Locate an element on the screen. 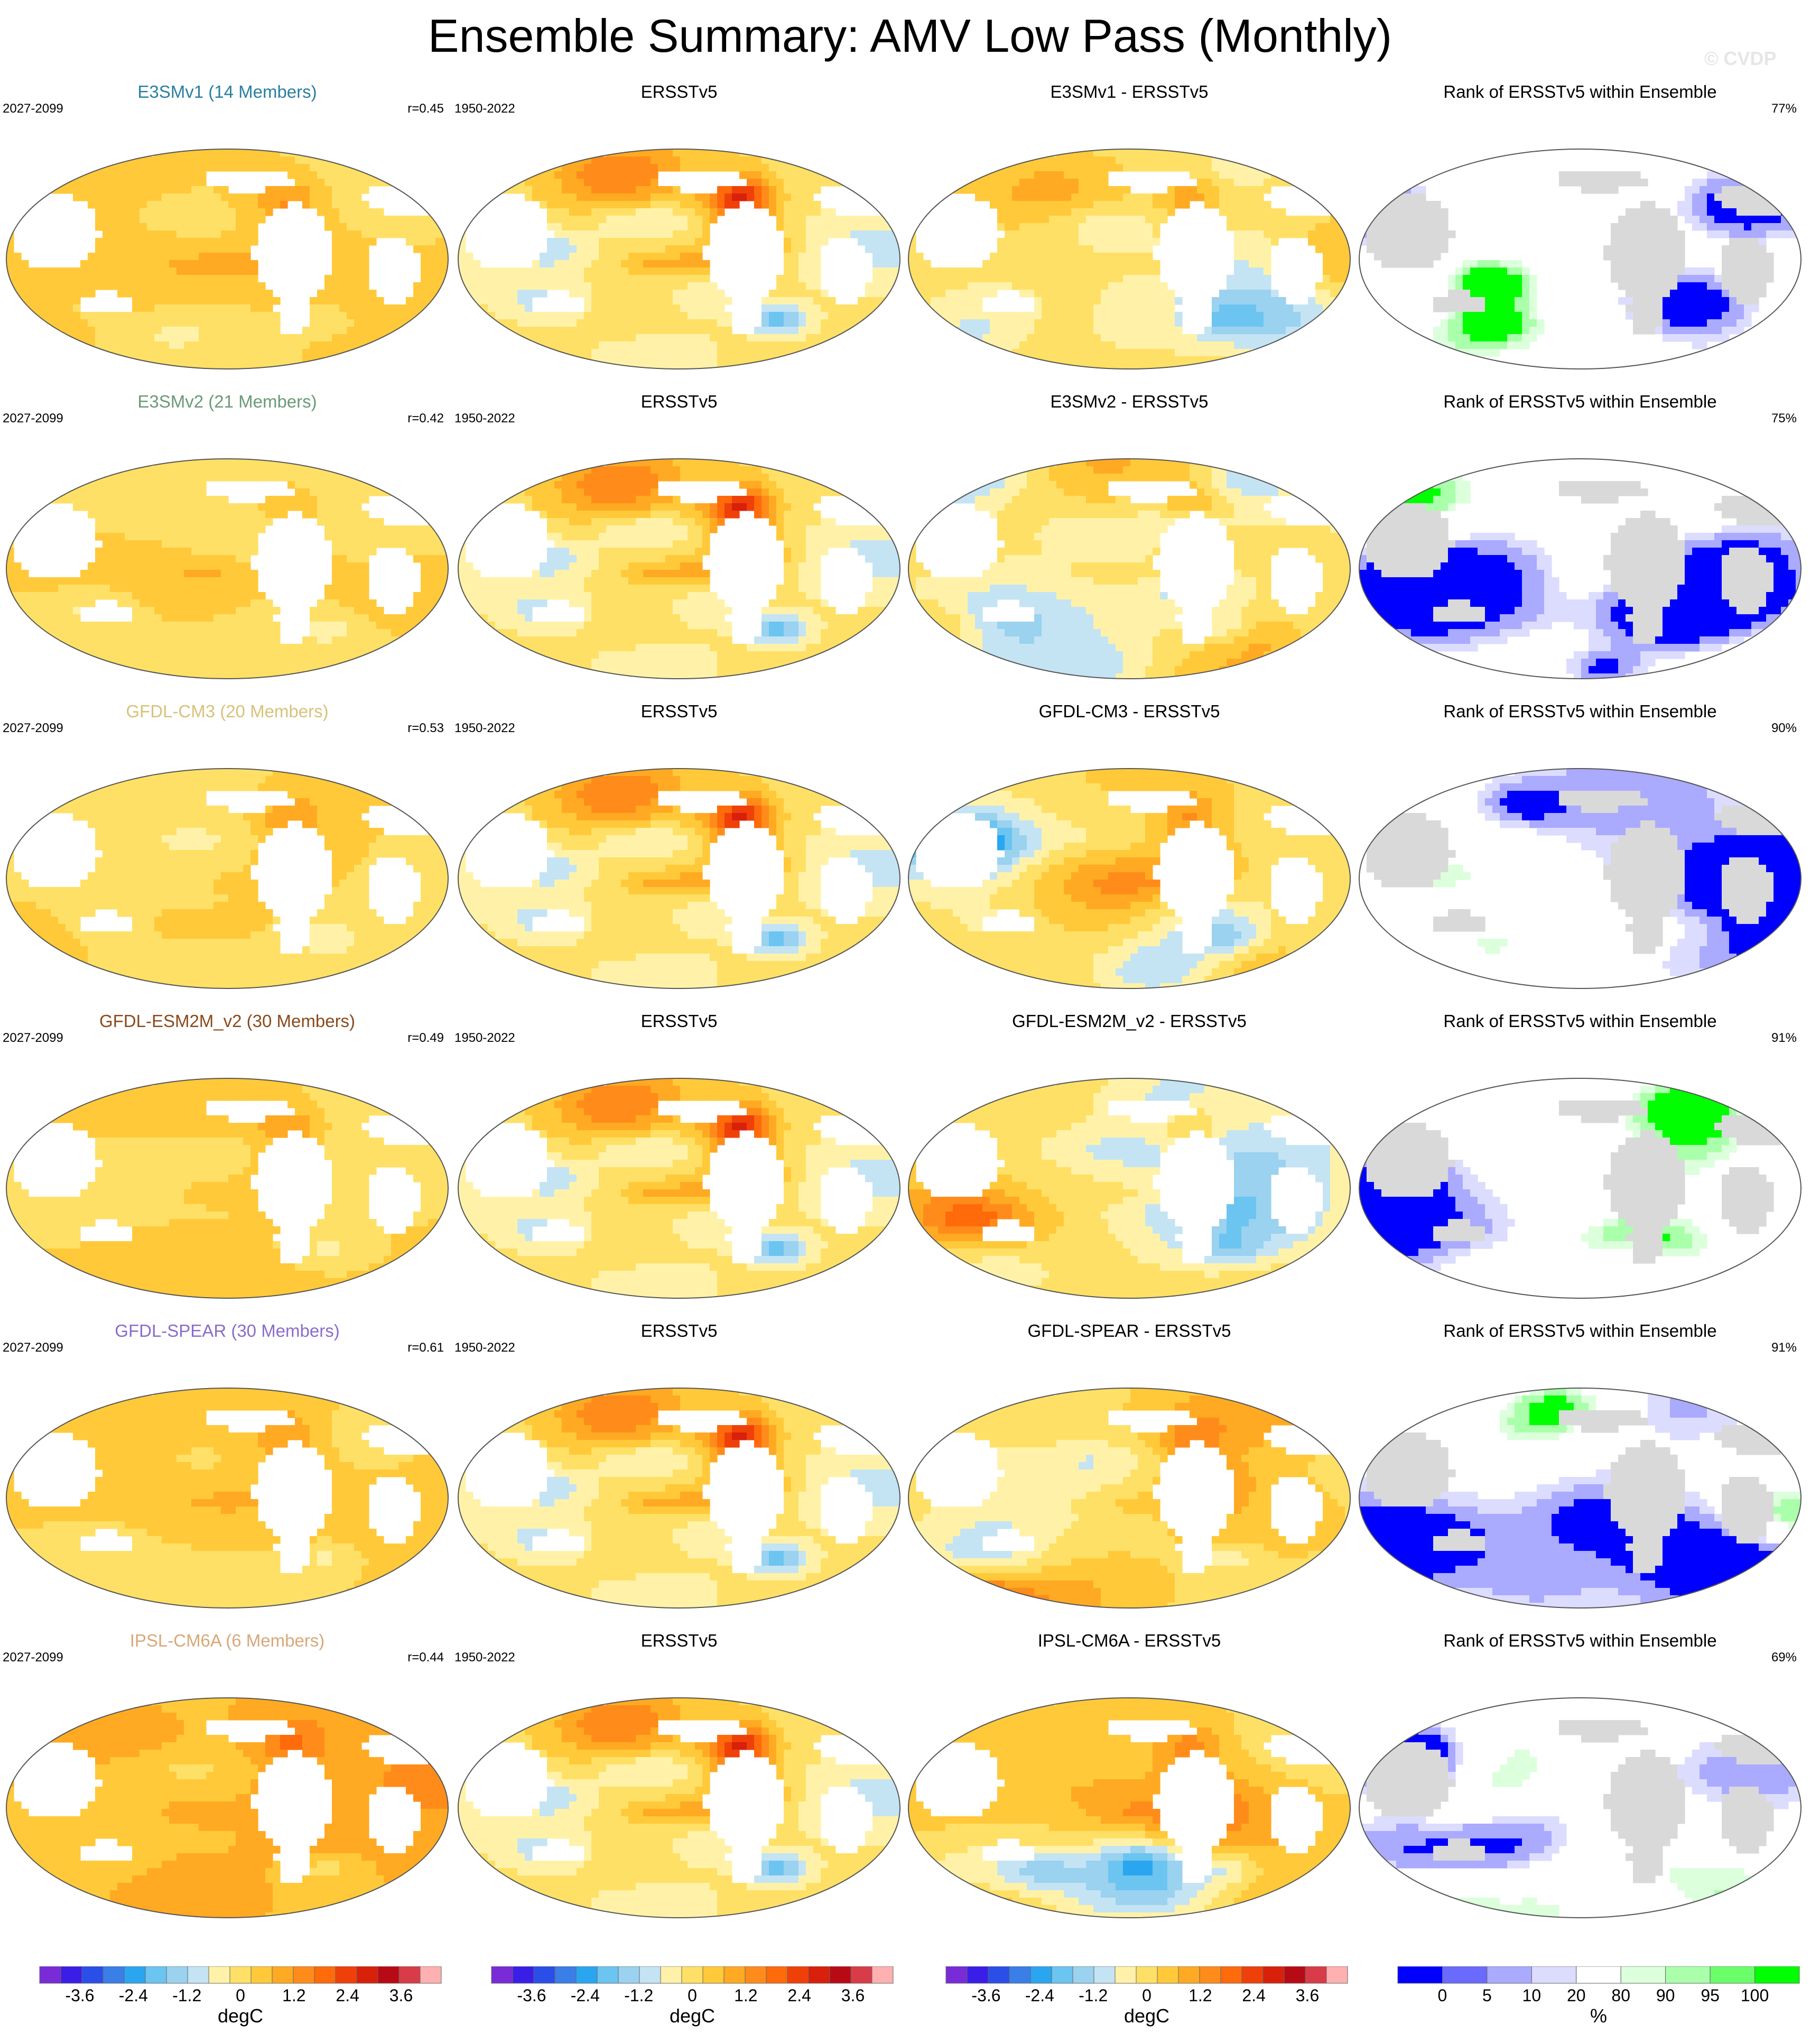 This screenshot has height=2043, width=1820. difference-title: E3SMv2 - ERSSTv5 is located at coordinates (1129, 401).